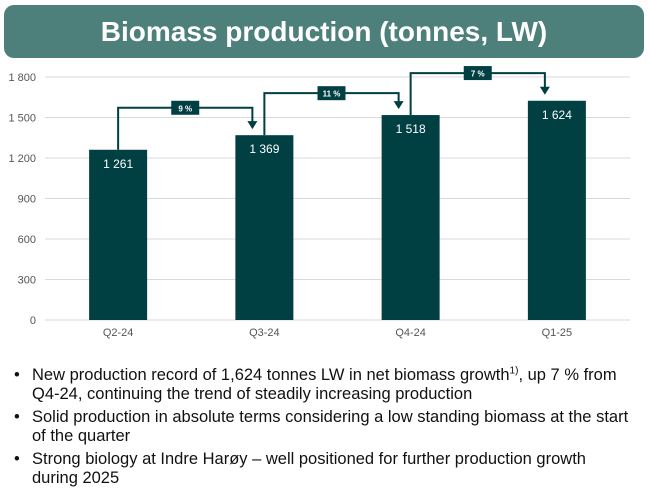 The image size is (649, 495). What do you see at coordinates (264, 149) in the screenshot?
I see `bar-value-label: 1 369` at bounding box center [264, 149].